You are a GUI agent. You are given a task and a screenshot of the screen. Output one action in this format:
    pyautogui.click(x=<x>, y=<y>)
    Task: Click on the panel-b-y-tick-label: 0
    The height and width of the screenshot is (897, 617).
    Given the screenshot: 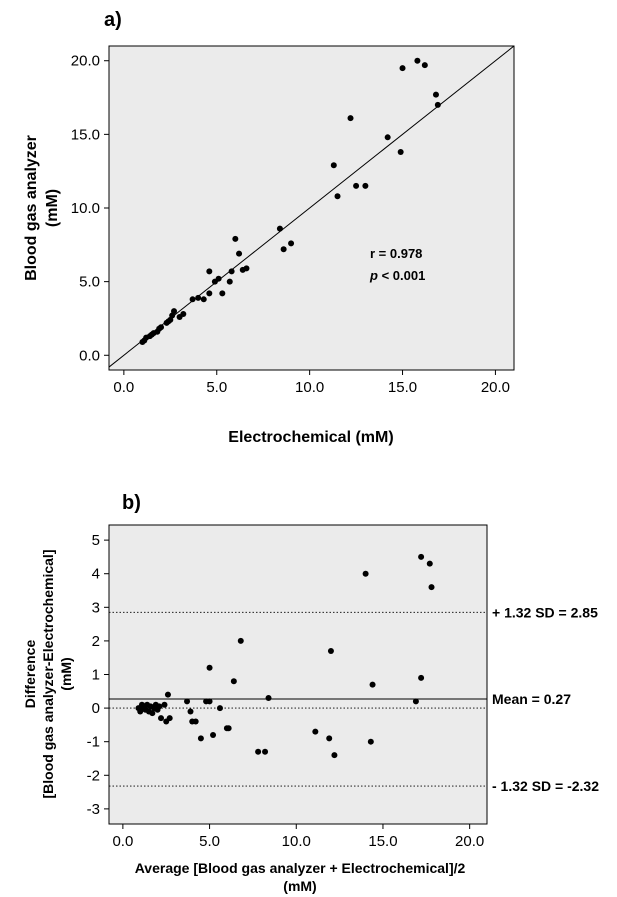 What is the action you would take?
    pyautogui.click(x=96, y=708)
    